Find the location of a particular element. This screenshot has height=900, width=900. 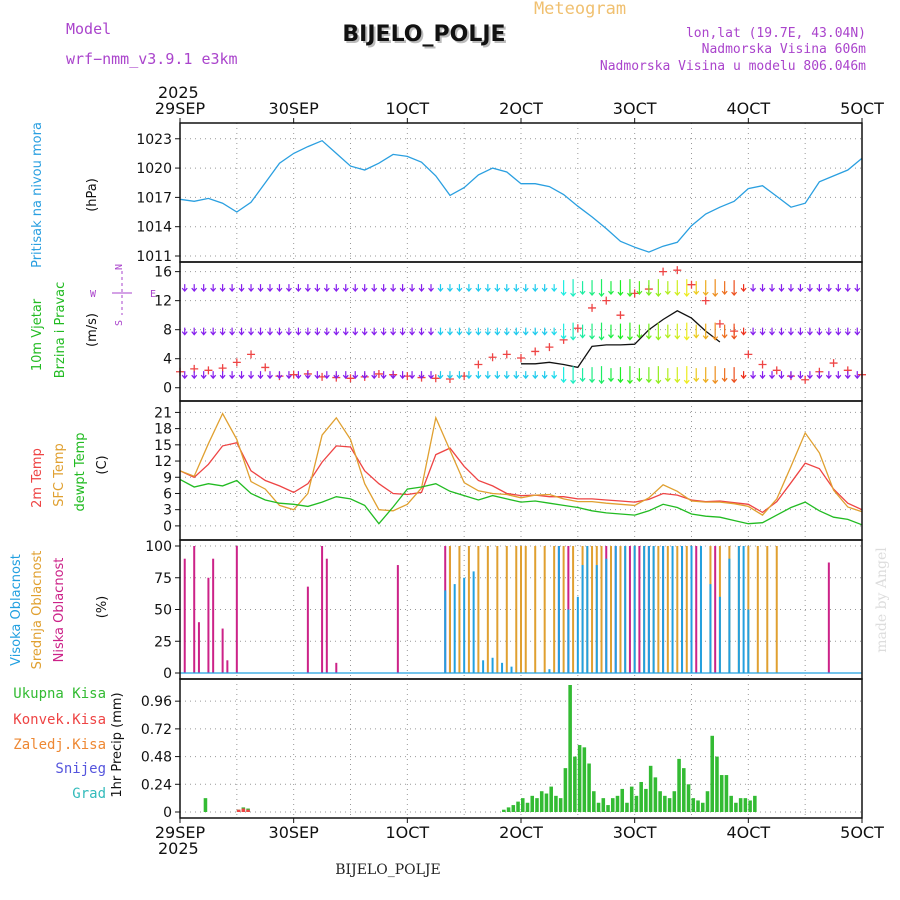

model-elevation-label: Nadmorska Visina u modelu 806.046m is located at coordinates (733, 66).